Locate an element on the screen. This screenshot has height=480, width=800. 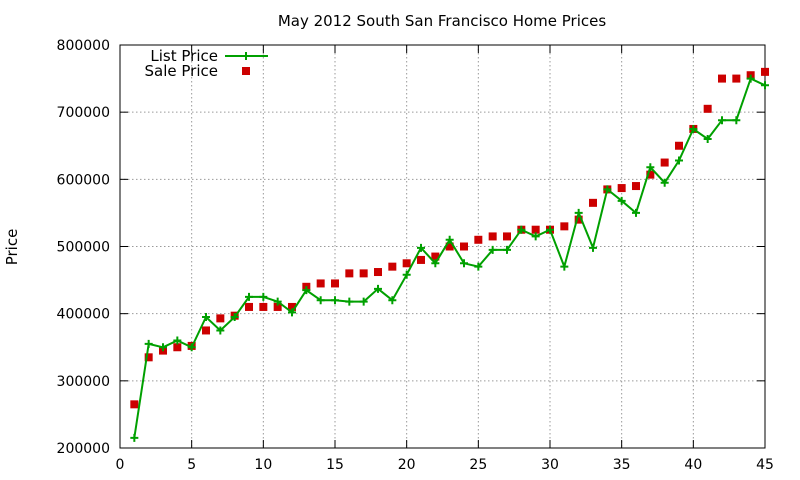
legend-marker-sale-price is located at coordinates (246, 71).